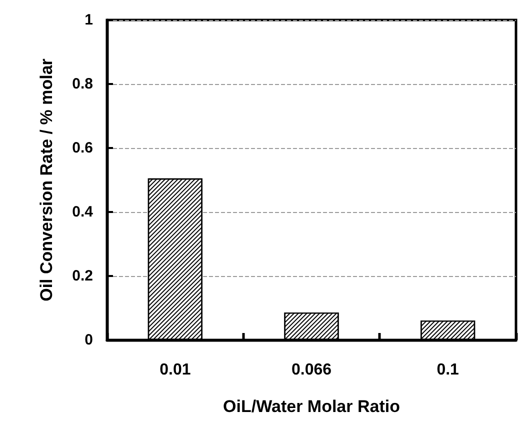 This screenshot has height=422, width=519. Describe the element at coordinates (88, 340) in the screenshot. I see `y-tick-label: 0` at that location.